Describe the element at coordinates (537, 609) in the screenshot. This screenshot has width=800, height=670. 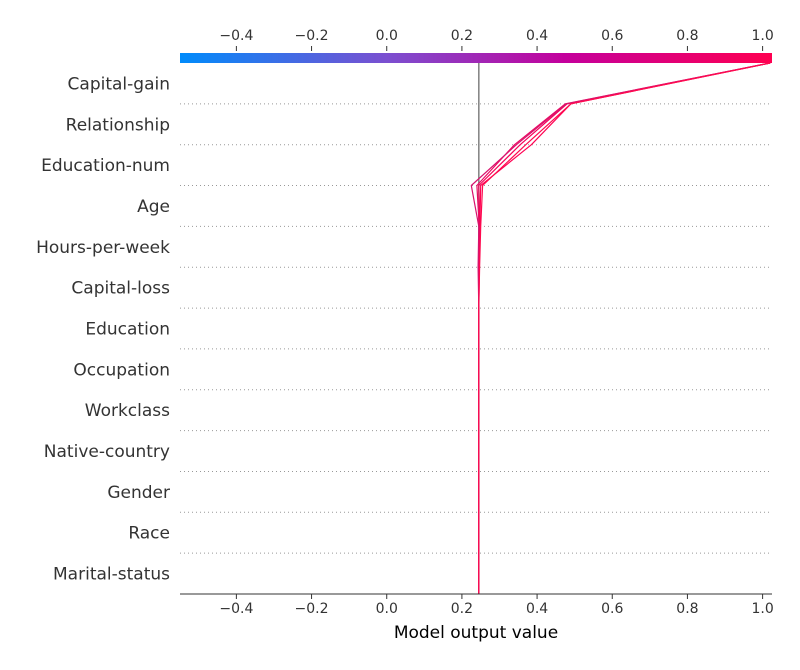
I see `bottom-tick-label: 0.4` at that location.